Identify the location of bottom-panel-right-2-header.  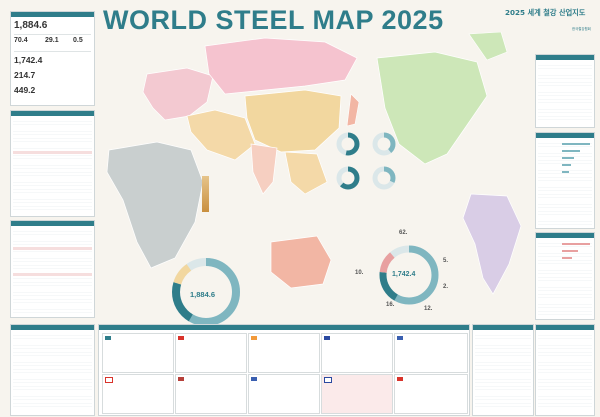
(565, 327).